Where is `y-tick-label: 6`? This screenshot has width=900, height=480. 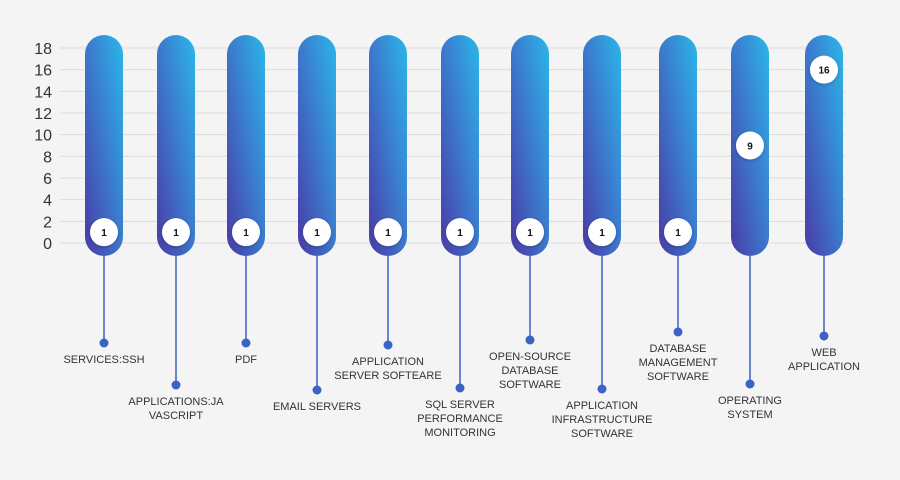
y-tick-label: 6 is located at coordinates (47, 179).